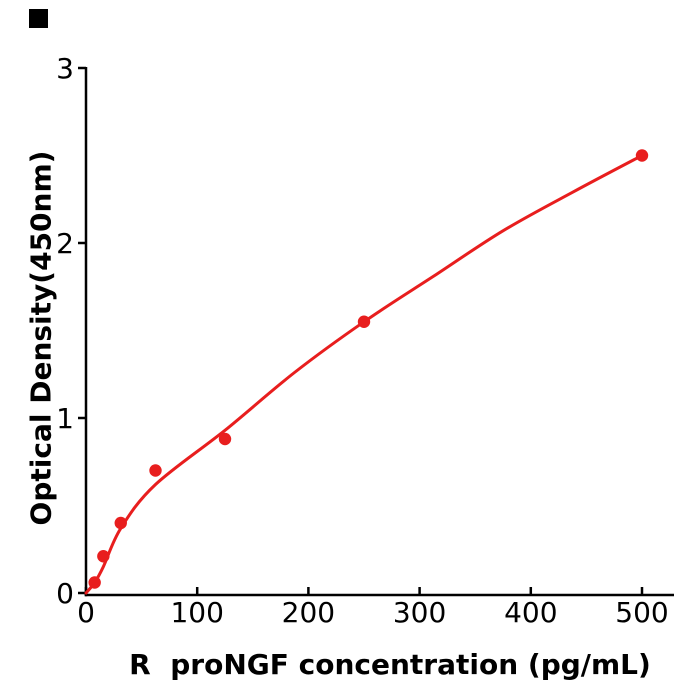  I want to click on y-tick-label: 2, so click(65, 243).